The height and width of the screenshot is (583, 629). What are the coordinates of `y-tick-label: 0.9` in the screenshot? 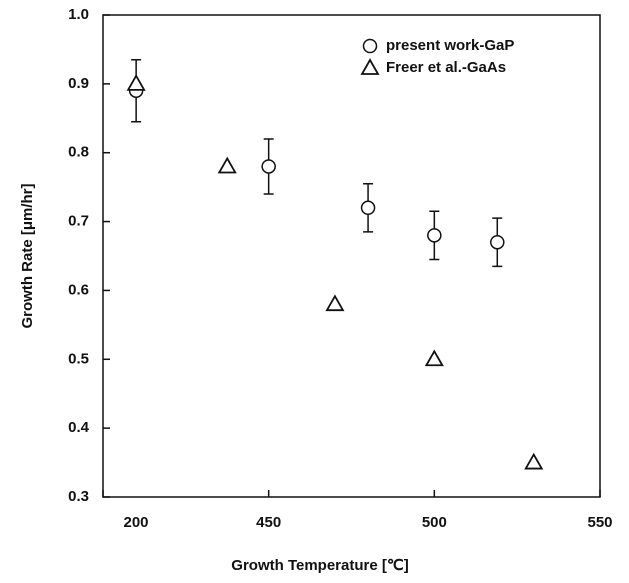 It's located at (78, 83).